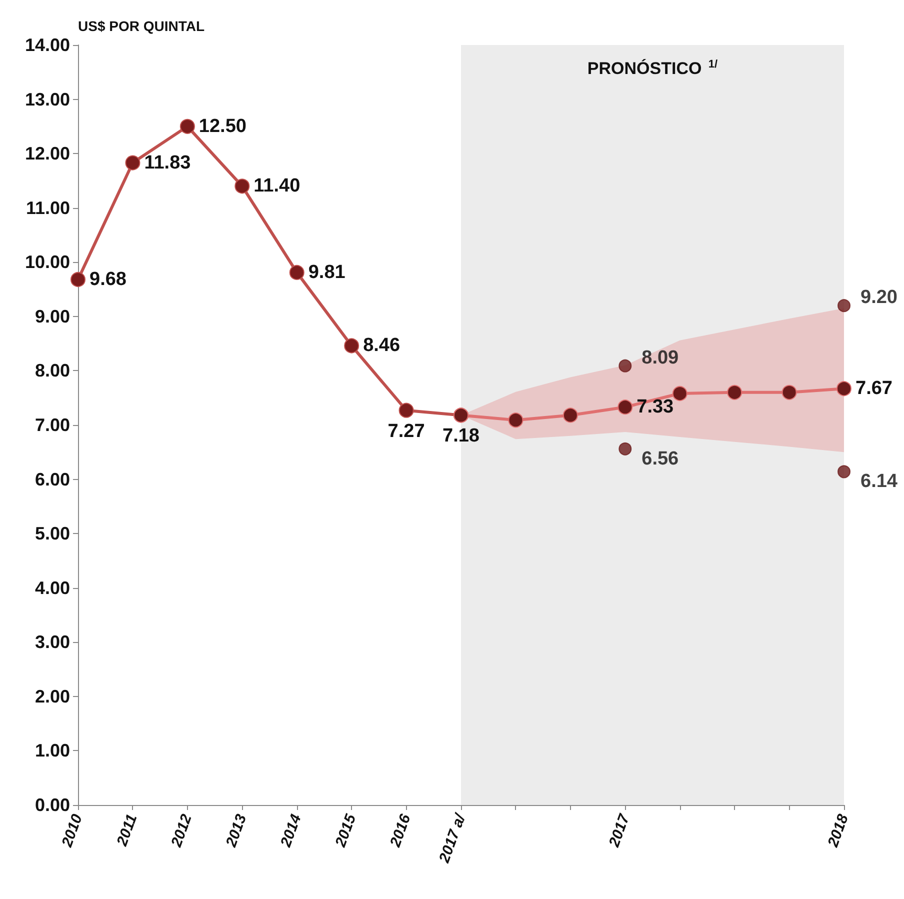 This screenshot has height=899, width=904. Describe the element at coordinates (236, 830) in the screenshot. I see `x-tick-label: 2013` at that location.